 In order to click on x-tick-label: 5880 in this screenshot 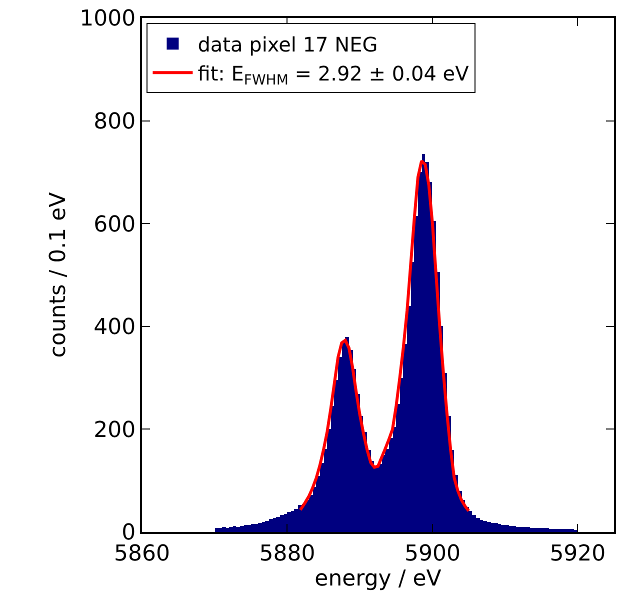, I will do `click(287, 553)`.